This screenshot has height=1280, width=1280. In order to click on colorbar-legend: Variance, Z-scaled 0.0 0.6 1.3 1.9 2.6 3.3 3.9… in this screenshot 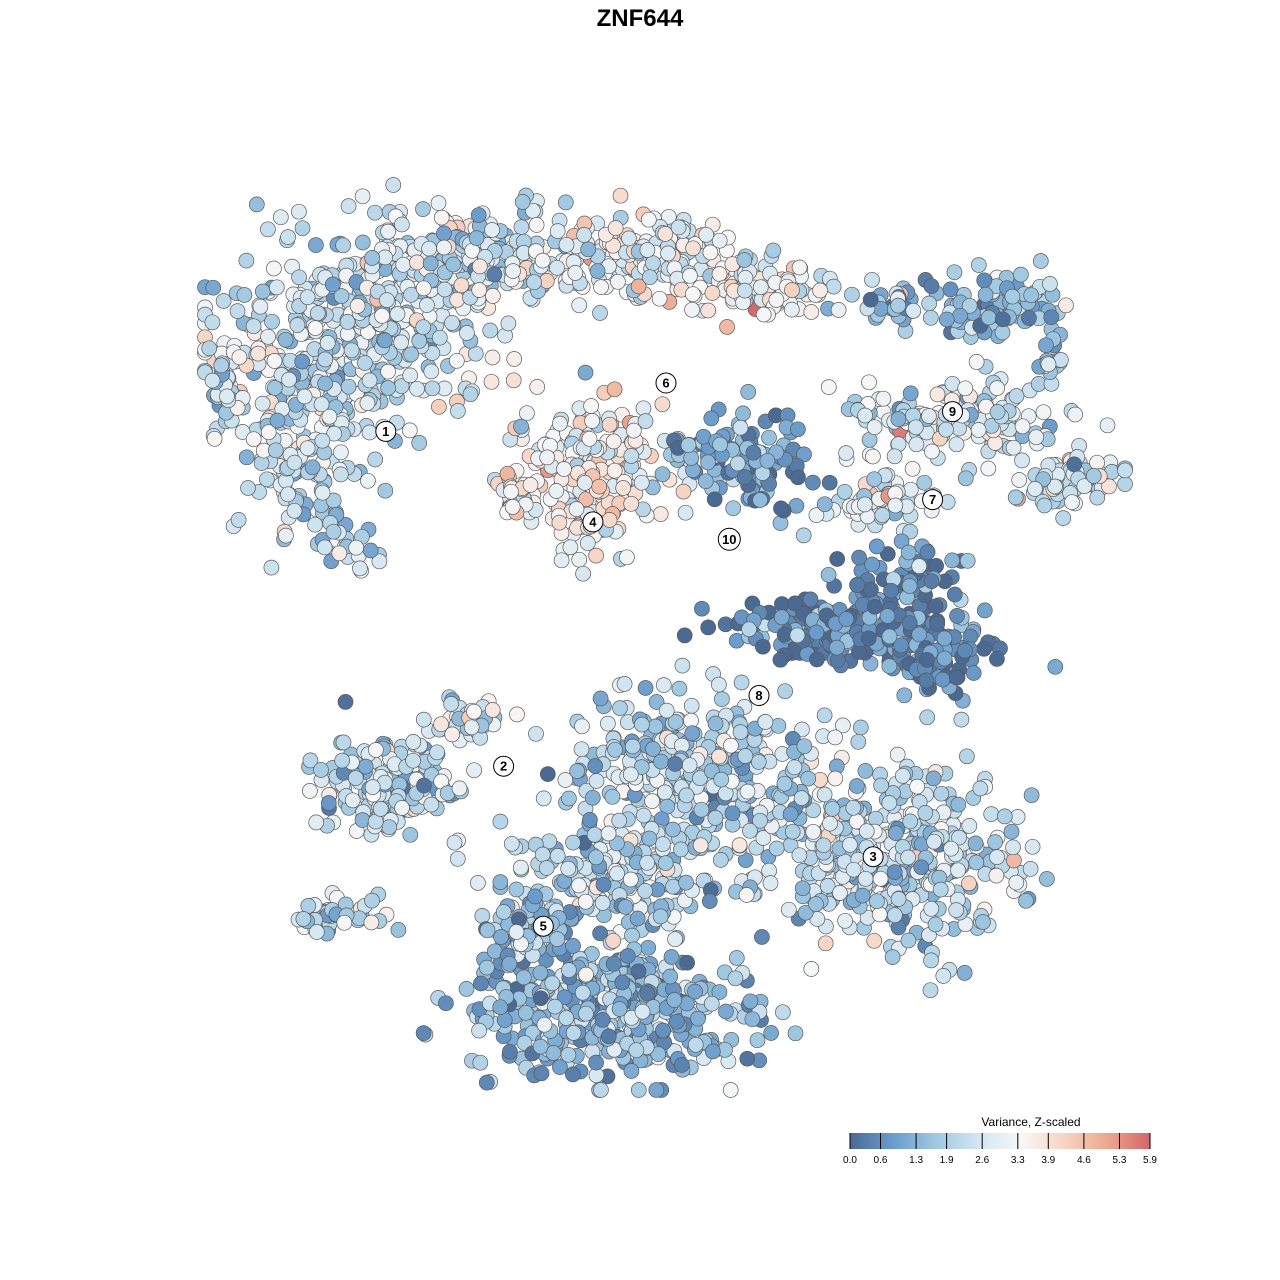, I will do `click(1000, 1140)`.